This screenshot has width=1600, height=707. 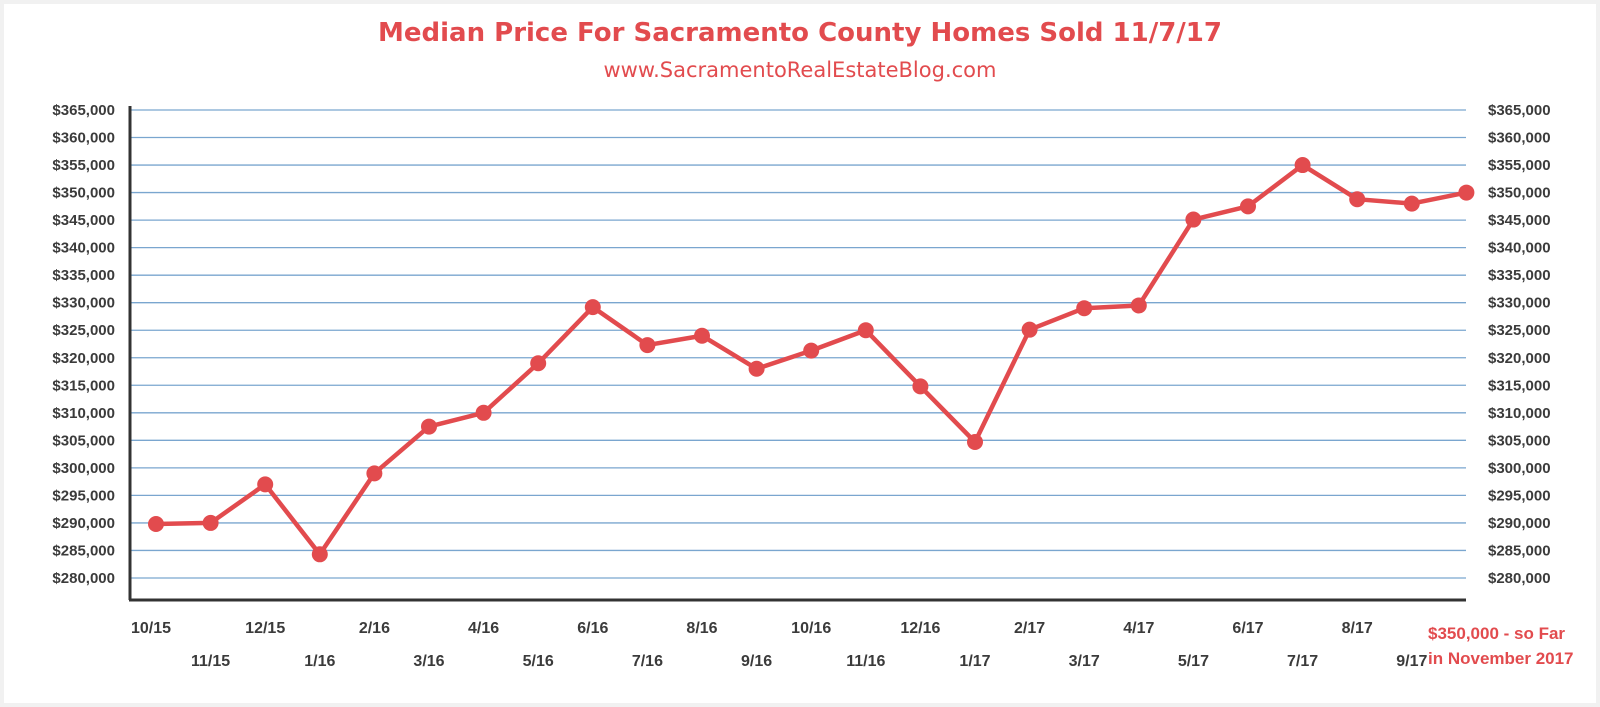 I want to click on x-tick-label: 7/16, so click(x=647, y=661).